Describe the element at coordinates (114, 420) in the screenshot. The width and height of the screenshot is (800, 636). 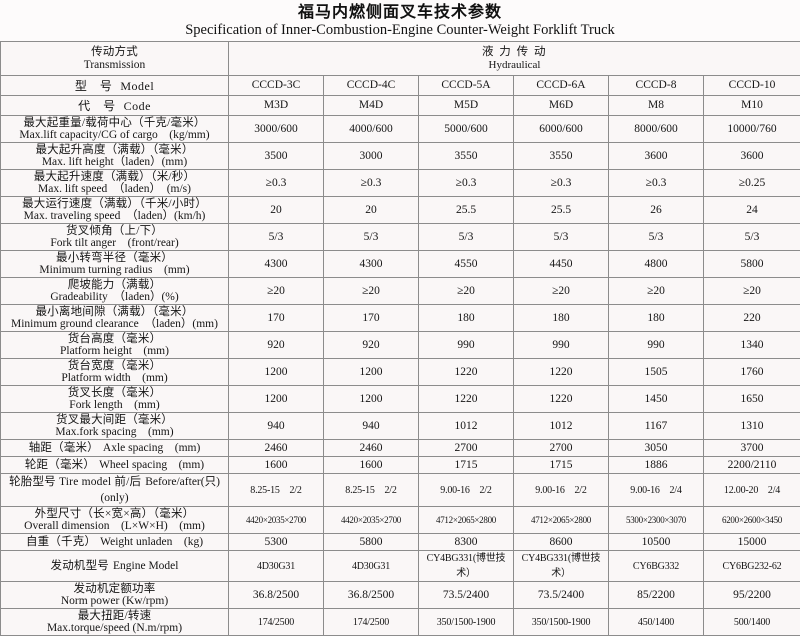
I see `spec-label-cn: 货叉最大间距（毫米）` at that location.